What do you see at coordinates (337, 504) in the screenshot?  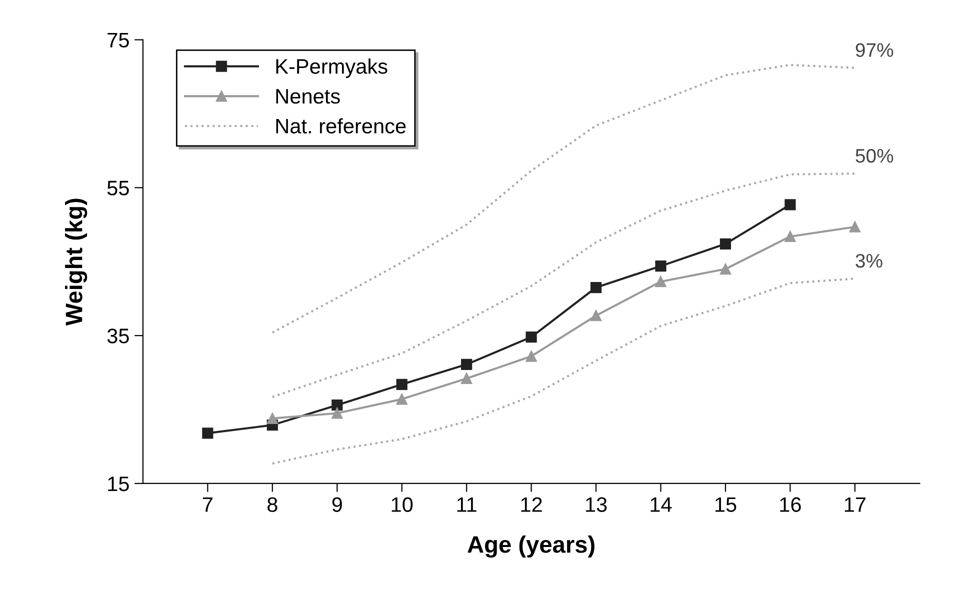 I see `x-tick-label: 9` at bounding box center [337, 504].